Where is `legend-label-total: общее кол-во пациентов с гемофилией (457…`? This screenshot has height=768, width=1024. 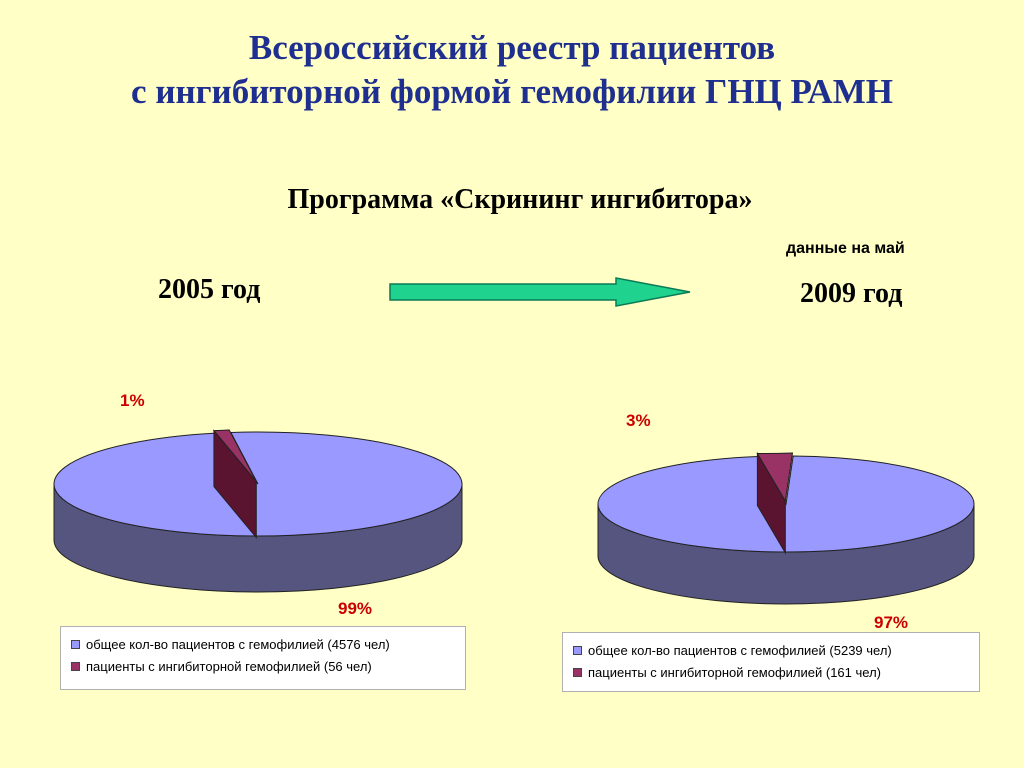
legend-label-total: общее кол-во пациентов с гемофилией (457… is located at coordinates (238, 644).